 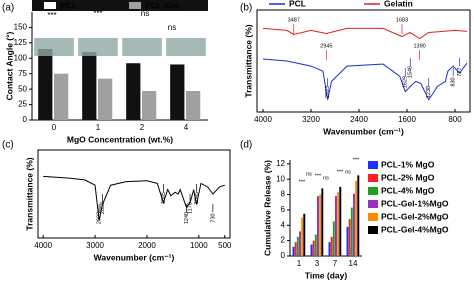 What do you see at coordinates (429, 92) in the screenshot?
I see `peak-label: 1238` at bounding box center [429, 92].